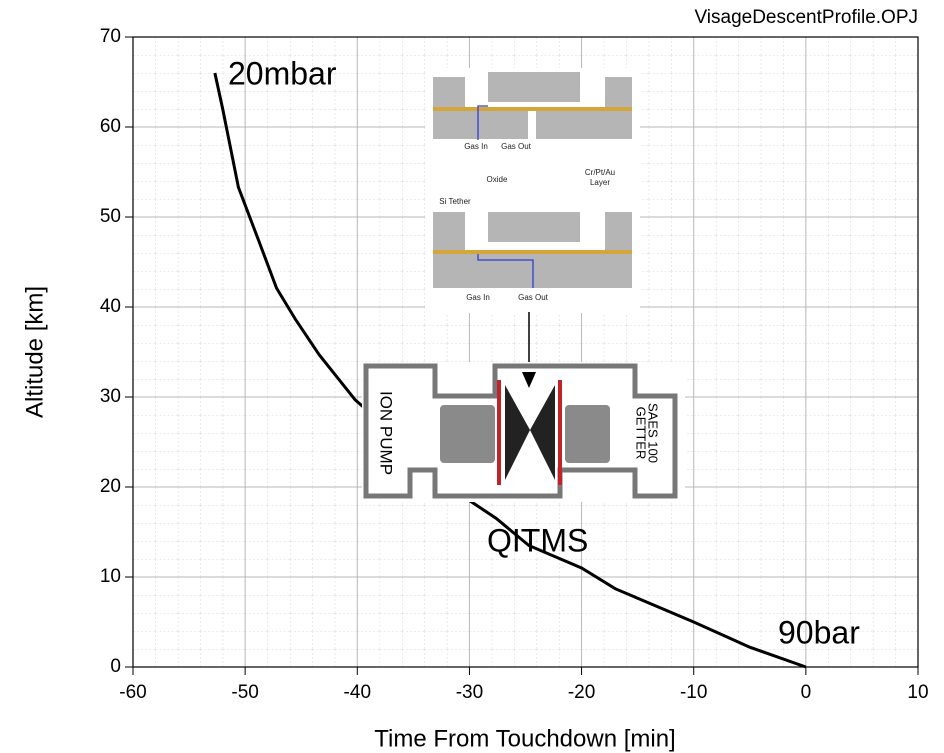  I want to click on inset-label: SAES 100, so click(653, 433).